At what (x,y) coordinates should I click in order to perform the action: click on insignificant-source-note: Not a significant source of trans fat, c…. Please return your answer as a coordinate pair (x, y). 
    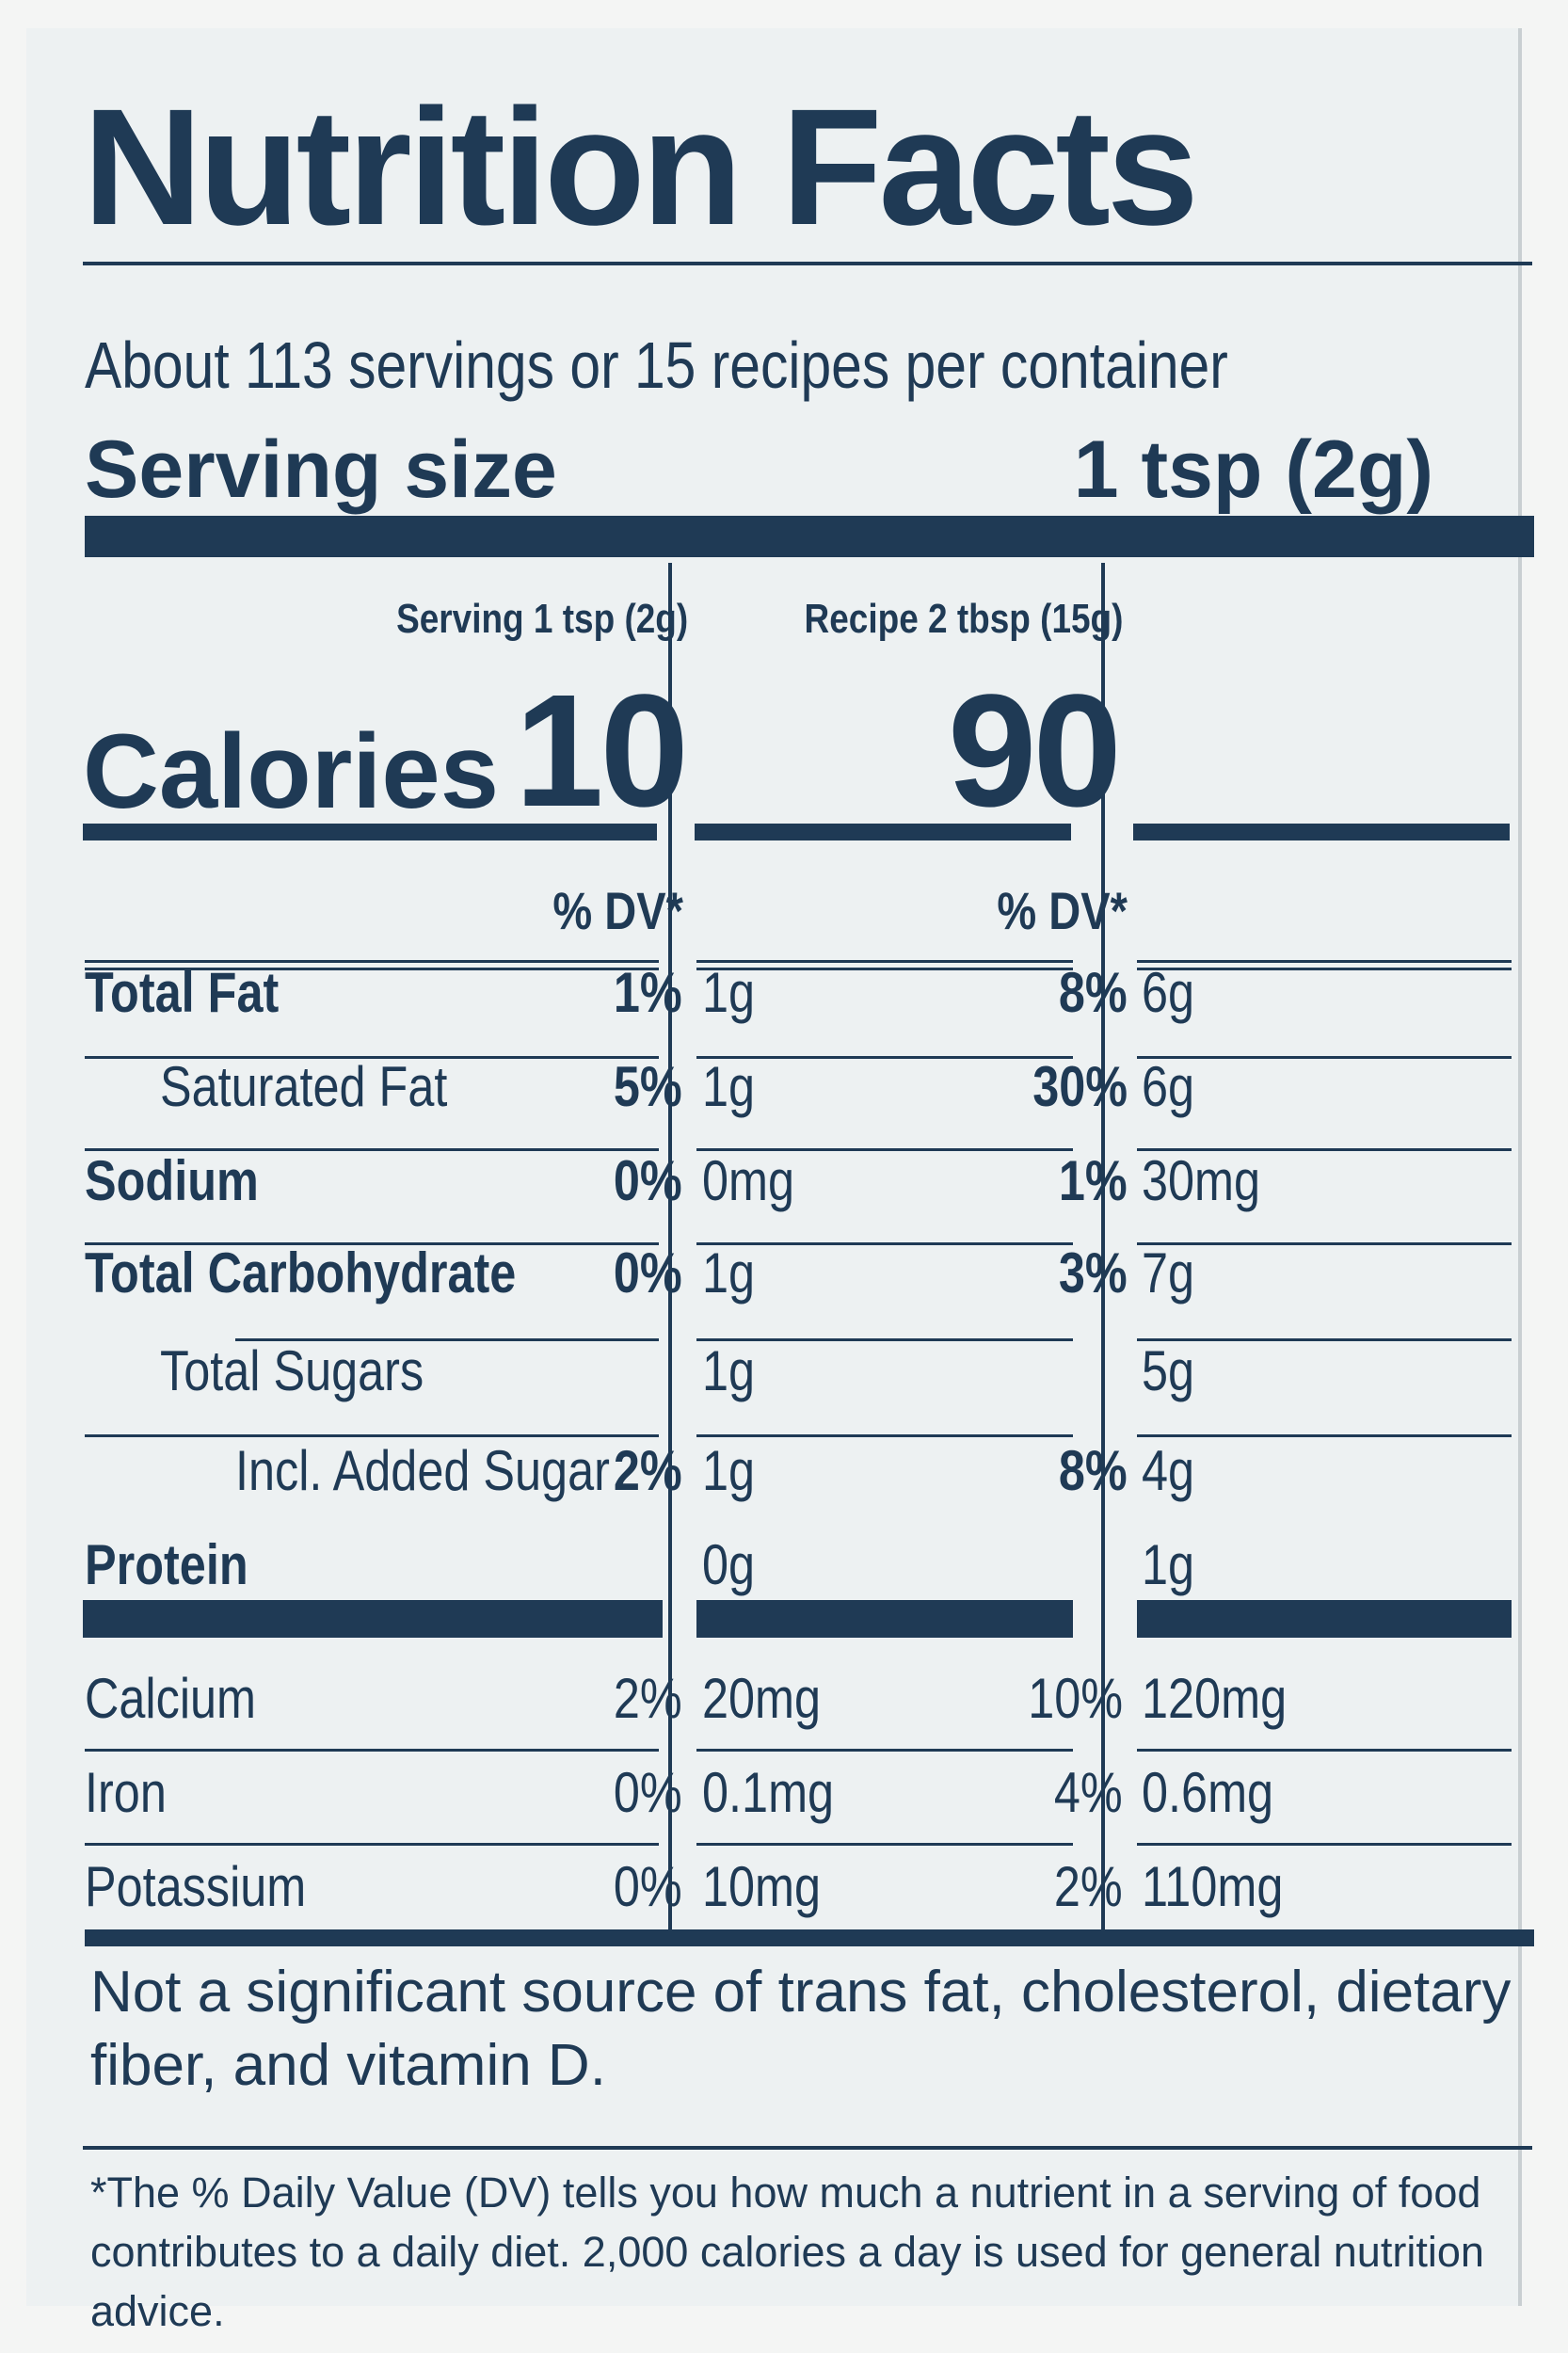
    Looking at the image, I should click on (801, 2029).